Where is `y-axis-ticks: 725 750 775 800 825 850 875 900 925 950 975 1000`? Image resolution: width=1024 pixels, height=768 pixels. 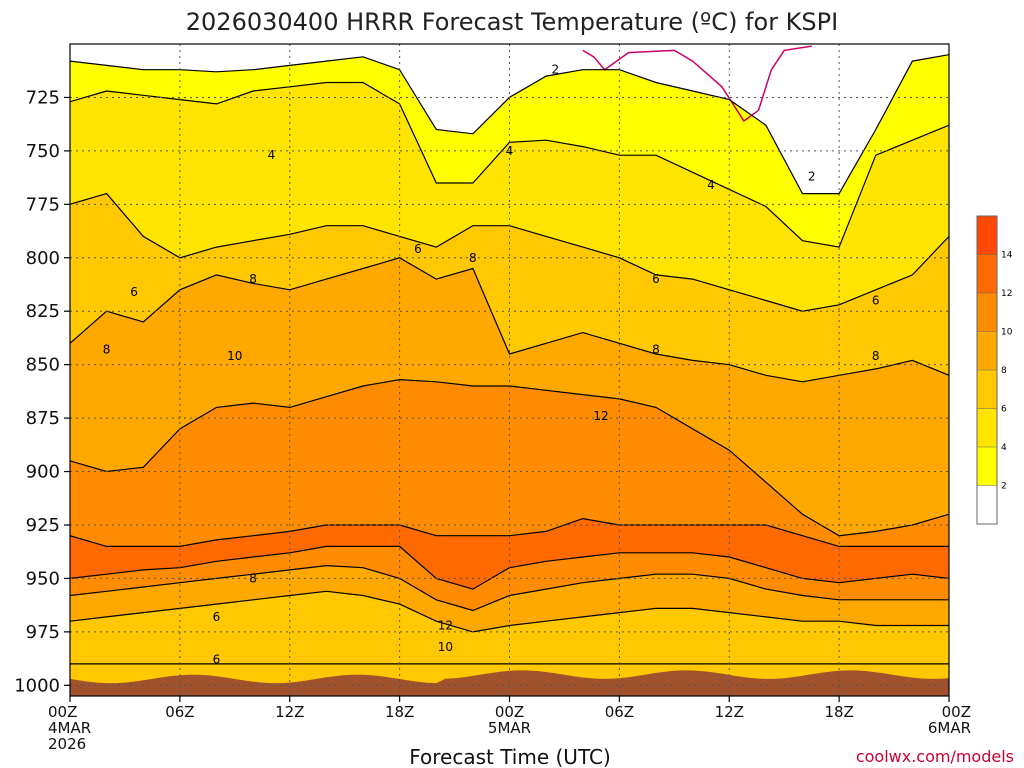 y-axis-ticks: 725 750 775 800 825 850 875 900 925 950 975 1000 is located at coordinates (42, 391).